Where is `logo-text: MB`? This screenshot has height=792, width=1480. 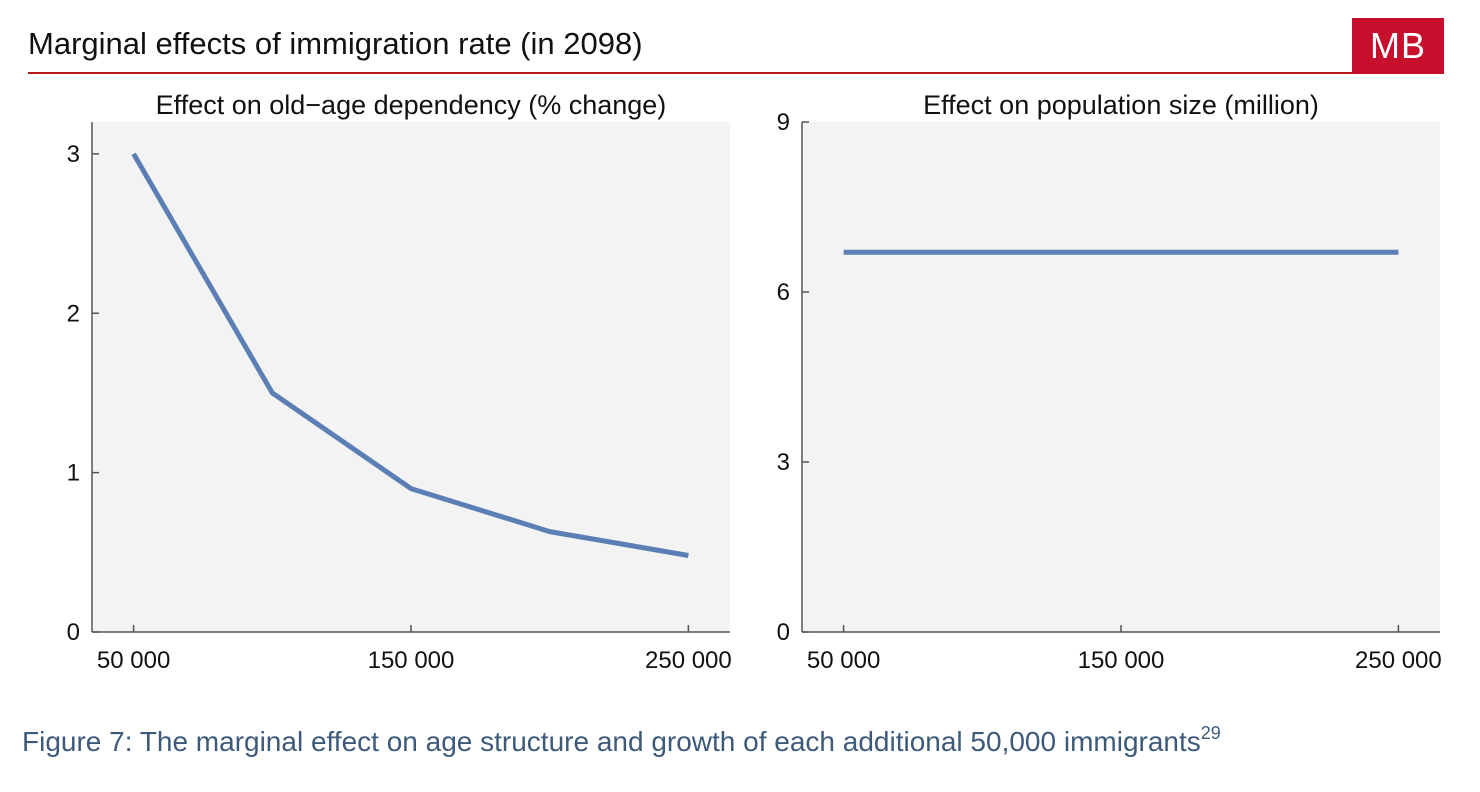 logo-text: MB is located at coordinates (1398, 45).